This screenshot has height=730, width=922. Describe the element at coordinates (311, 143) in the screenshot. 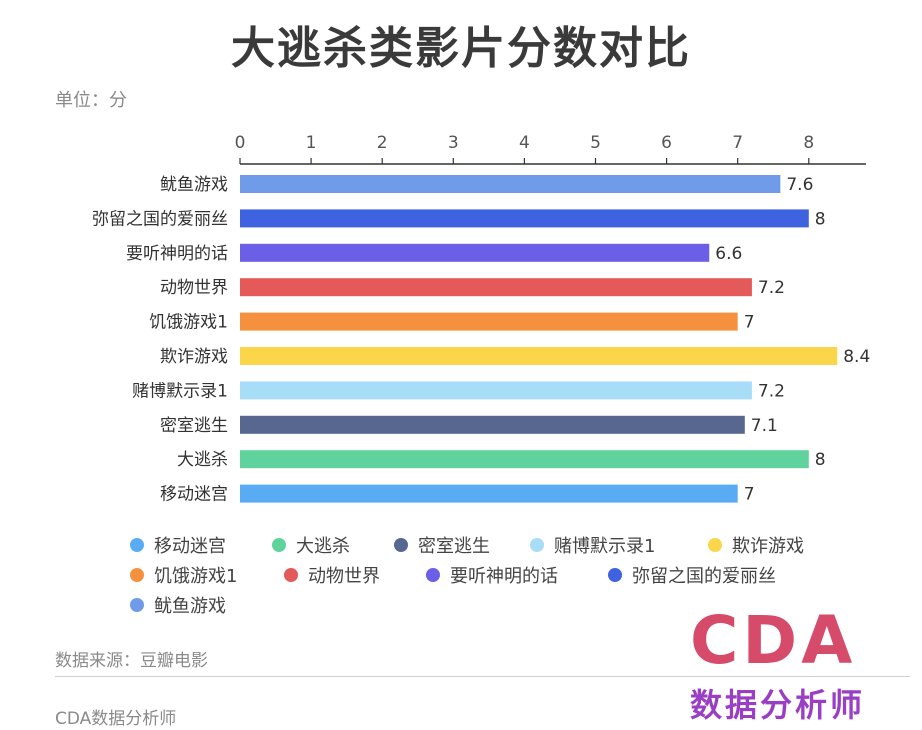

I see `x-tick-label: 1` at that location.